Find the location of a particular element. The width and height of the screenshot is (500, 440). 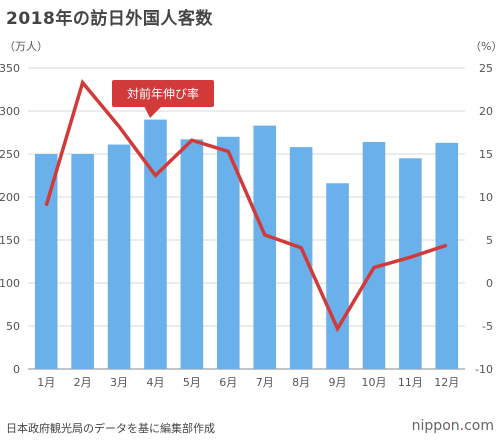

y2-tick-label: 20 is located at coordinates (486, 111).